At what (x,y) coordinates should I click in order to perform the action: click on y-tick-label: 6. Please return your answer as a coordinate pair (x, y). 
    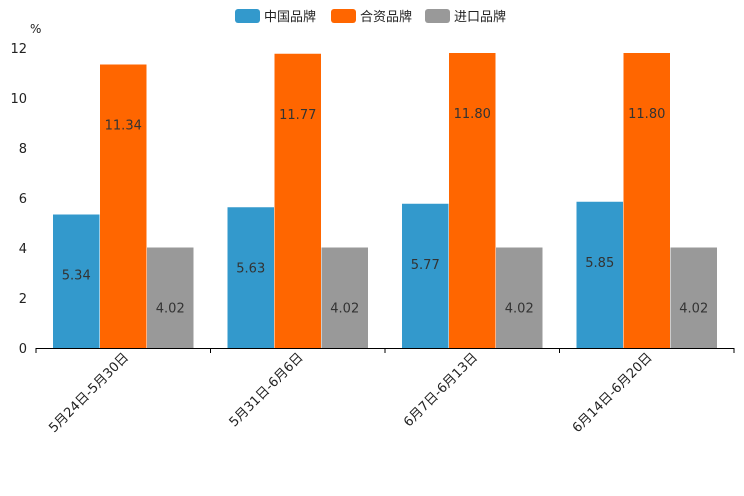
    Looking at the image, I should click on (23, 199).